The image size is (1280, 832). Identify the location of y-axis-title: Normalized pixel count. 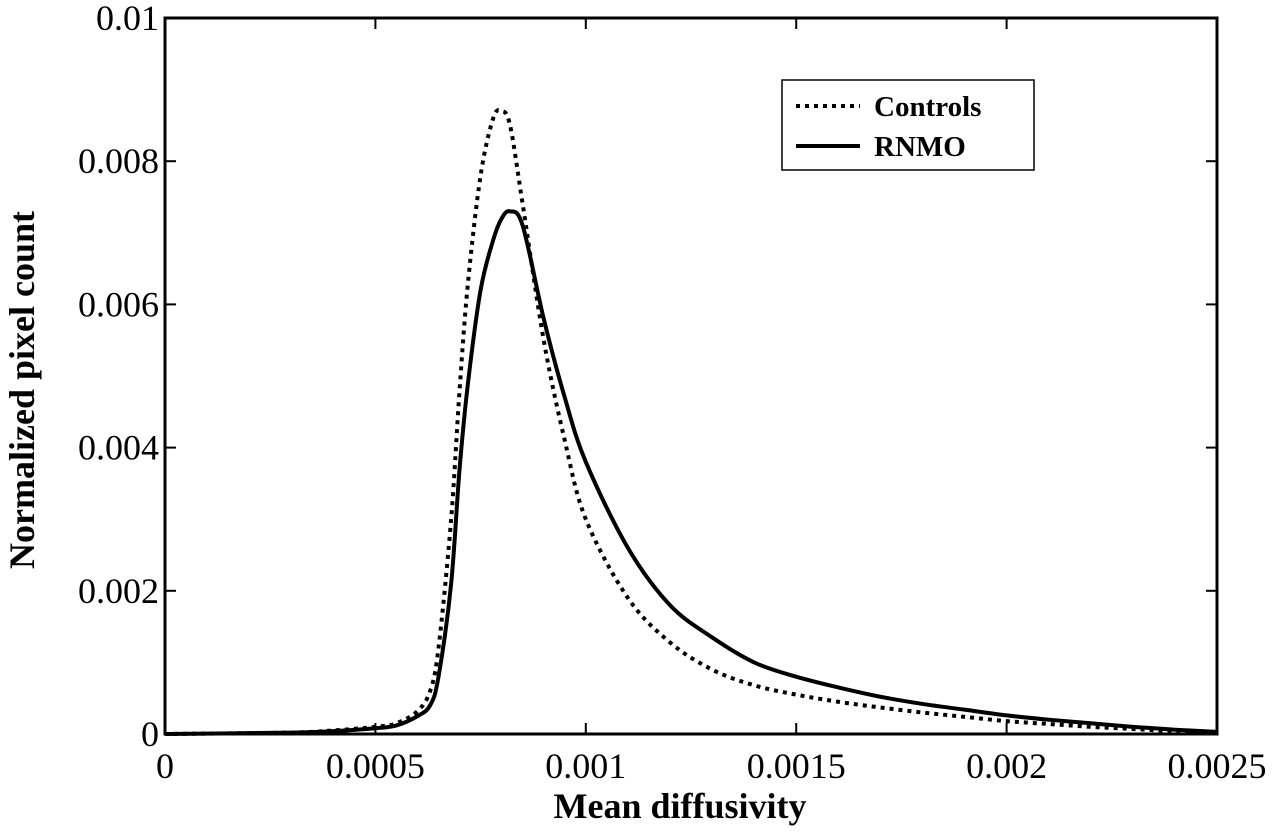
(22, 390).